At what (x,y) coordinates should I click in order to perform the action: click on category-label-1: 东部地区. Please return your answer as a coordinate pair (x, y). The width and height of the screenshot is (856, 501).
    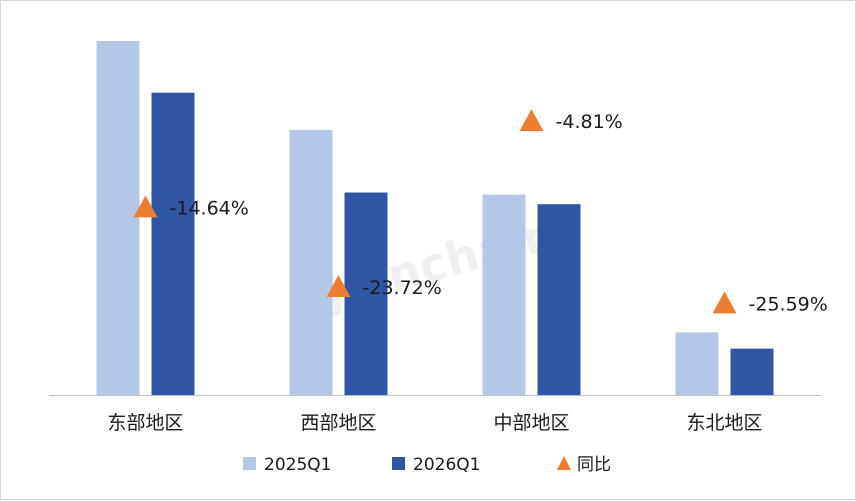
    Looking at the image, I should click on (145, 423).